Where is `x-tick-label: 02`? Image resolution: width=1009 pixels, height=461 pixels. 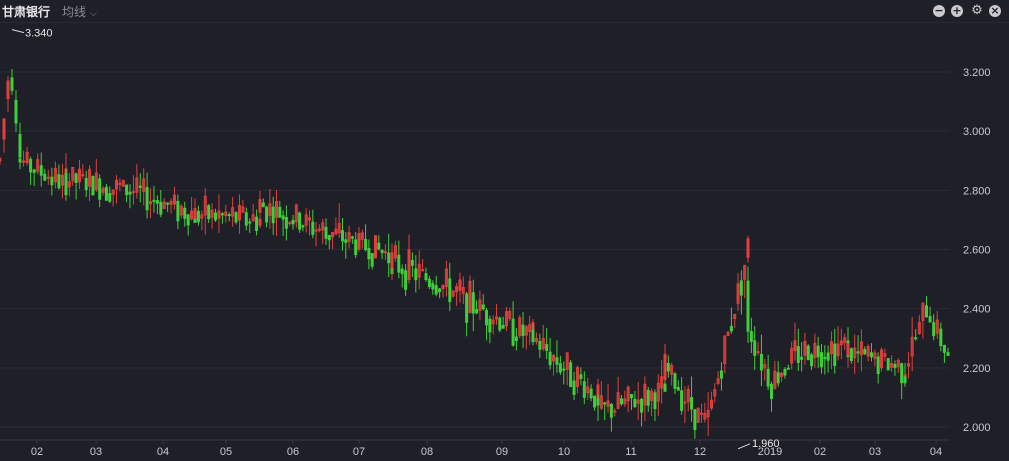
x-tick-label: 02 is located at coordinates (820, 452).